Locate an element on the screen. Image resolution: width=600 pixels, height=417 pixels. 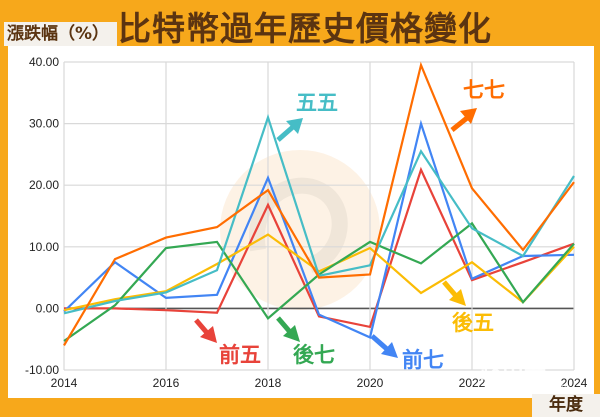
arrow-icon-qianwu is located at coordinates (205, 330).